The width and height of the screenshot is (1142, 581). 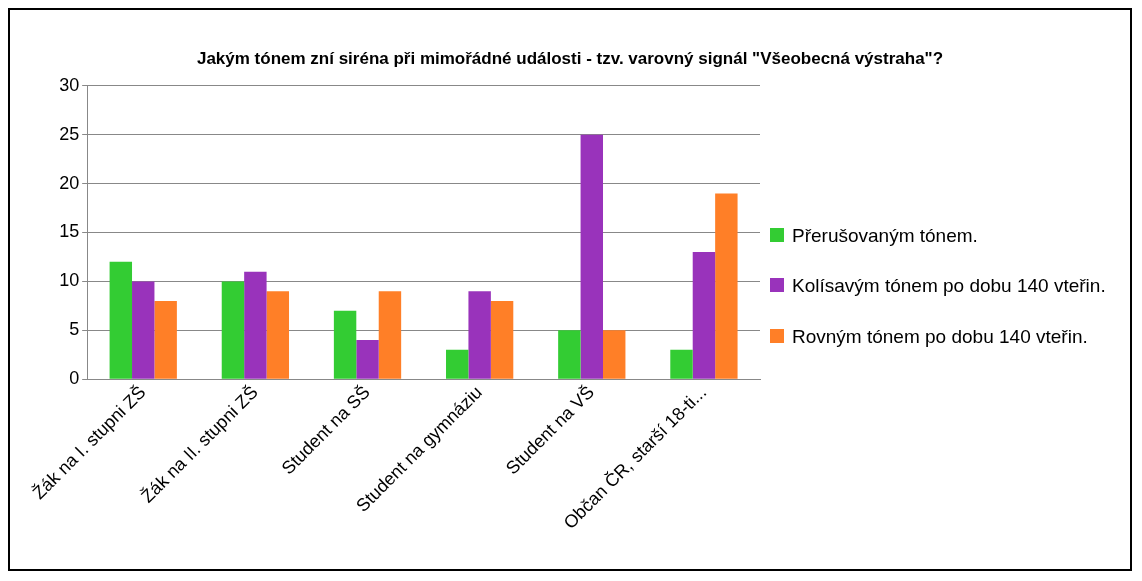 I want to click on y-tick-label: 0, so click(x=74, y=377).